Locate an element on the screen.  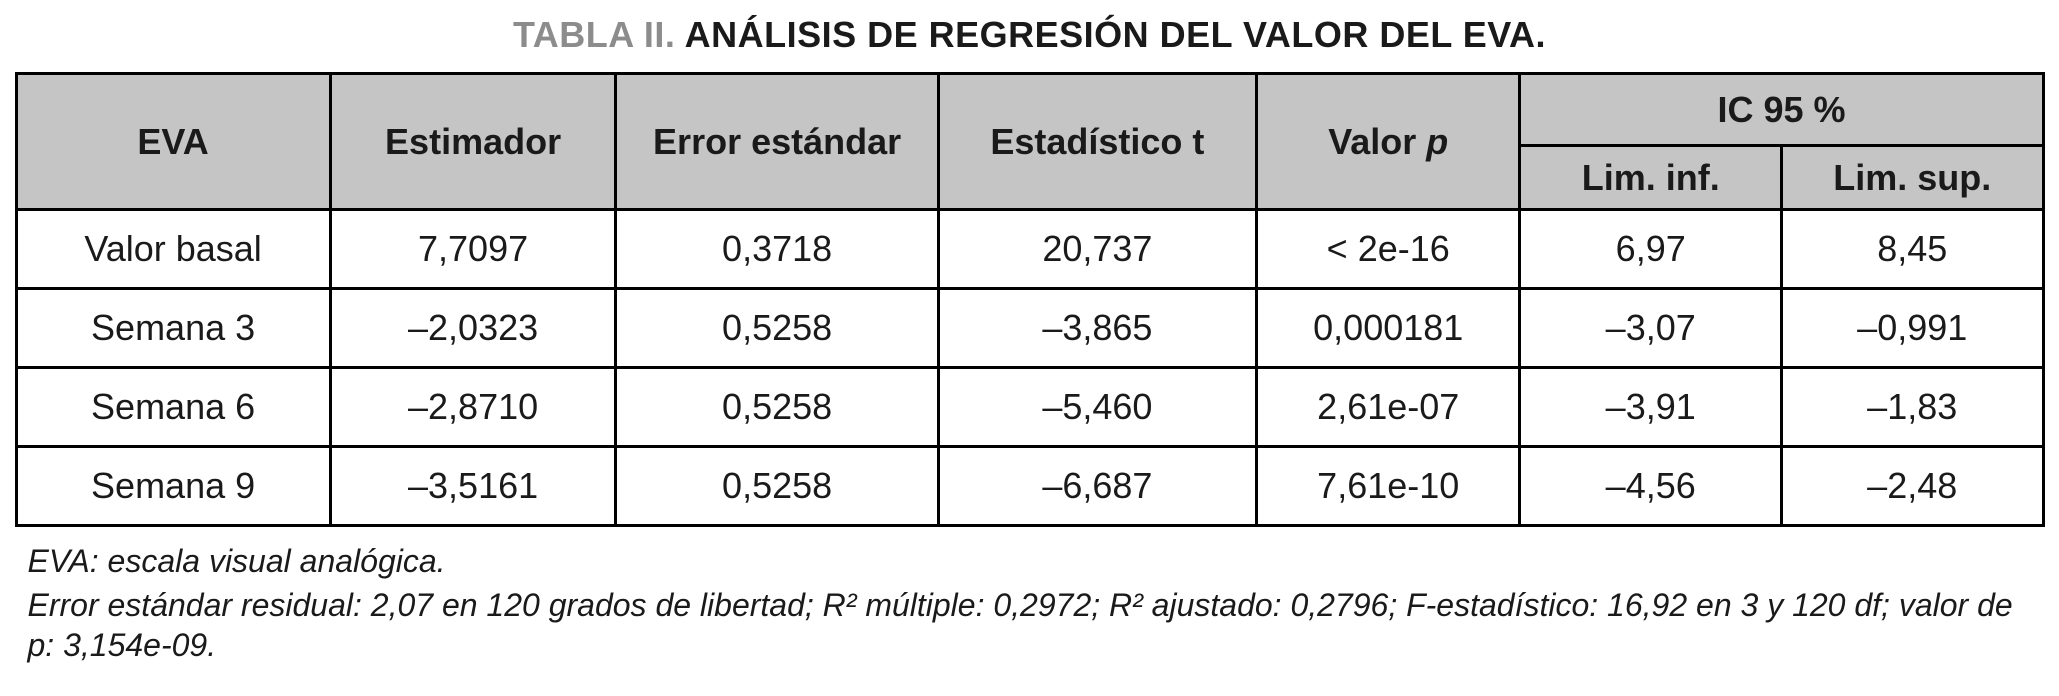
header-valor-p: Valor p is located at coordinates (1388, 141).